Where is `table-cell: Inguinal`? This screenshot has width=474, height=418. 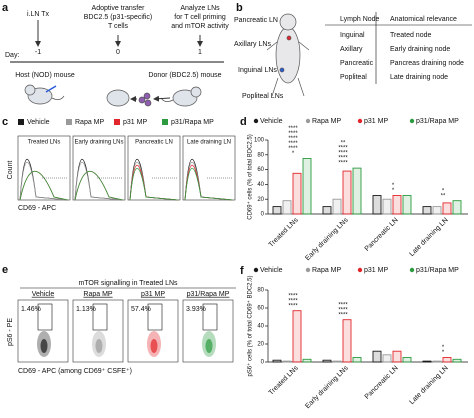 table-cell: Inguinal is located at coordinates (352, 35).